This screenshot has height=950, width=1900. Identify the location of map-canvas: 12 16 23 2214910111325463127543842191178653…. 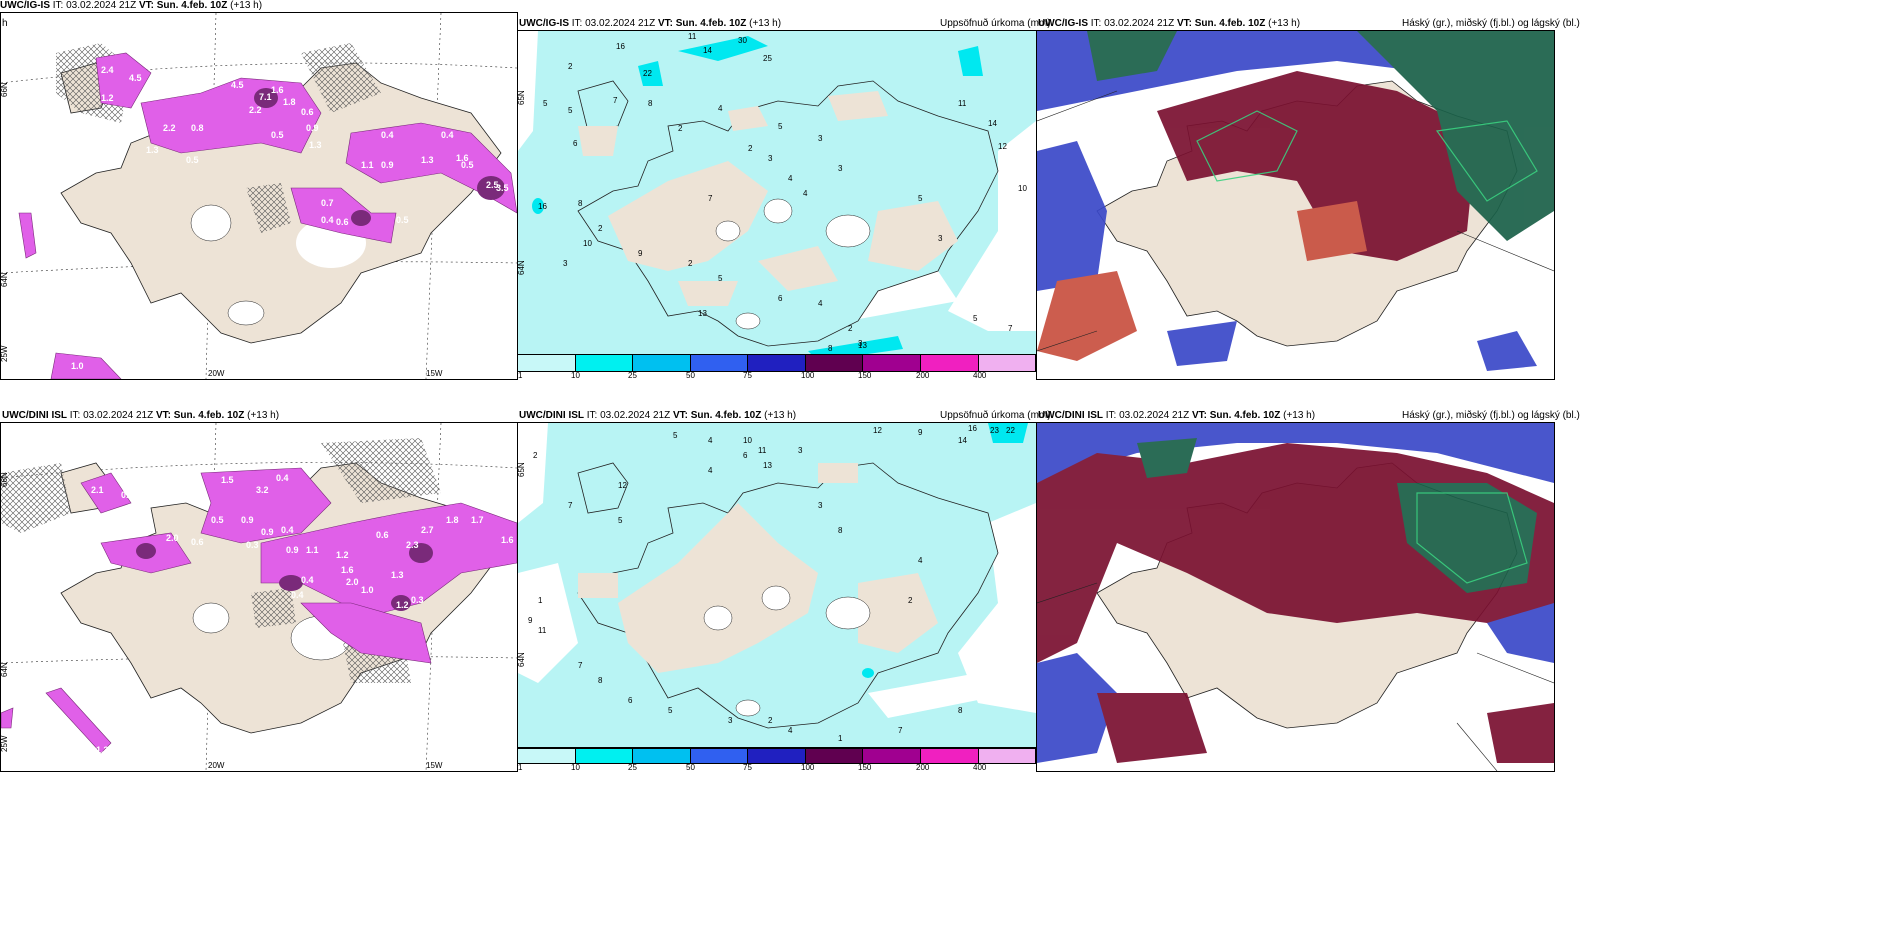
(777, 585).